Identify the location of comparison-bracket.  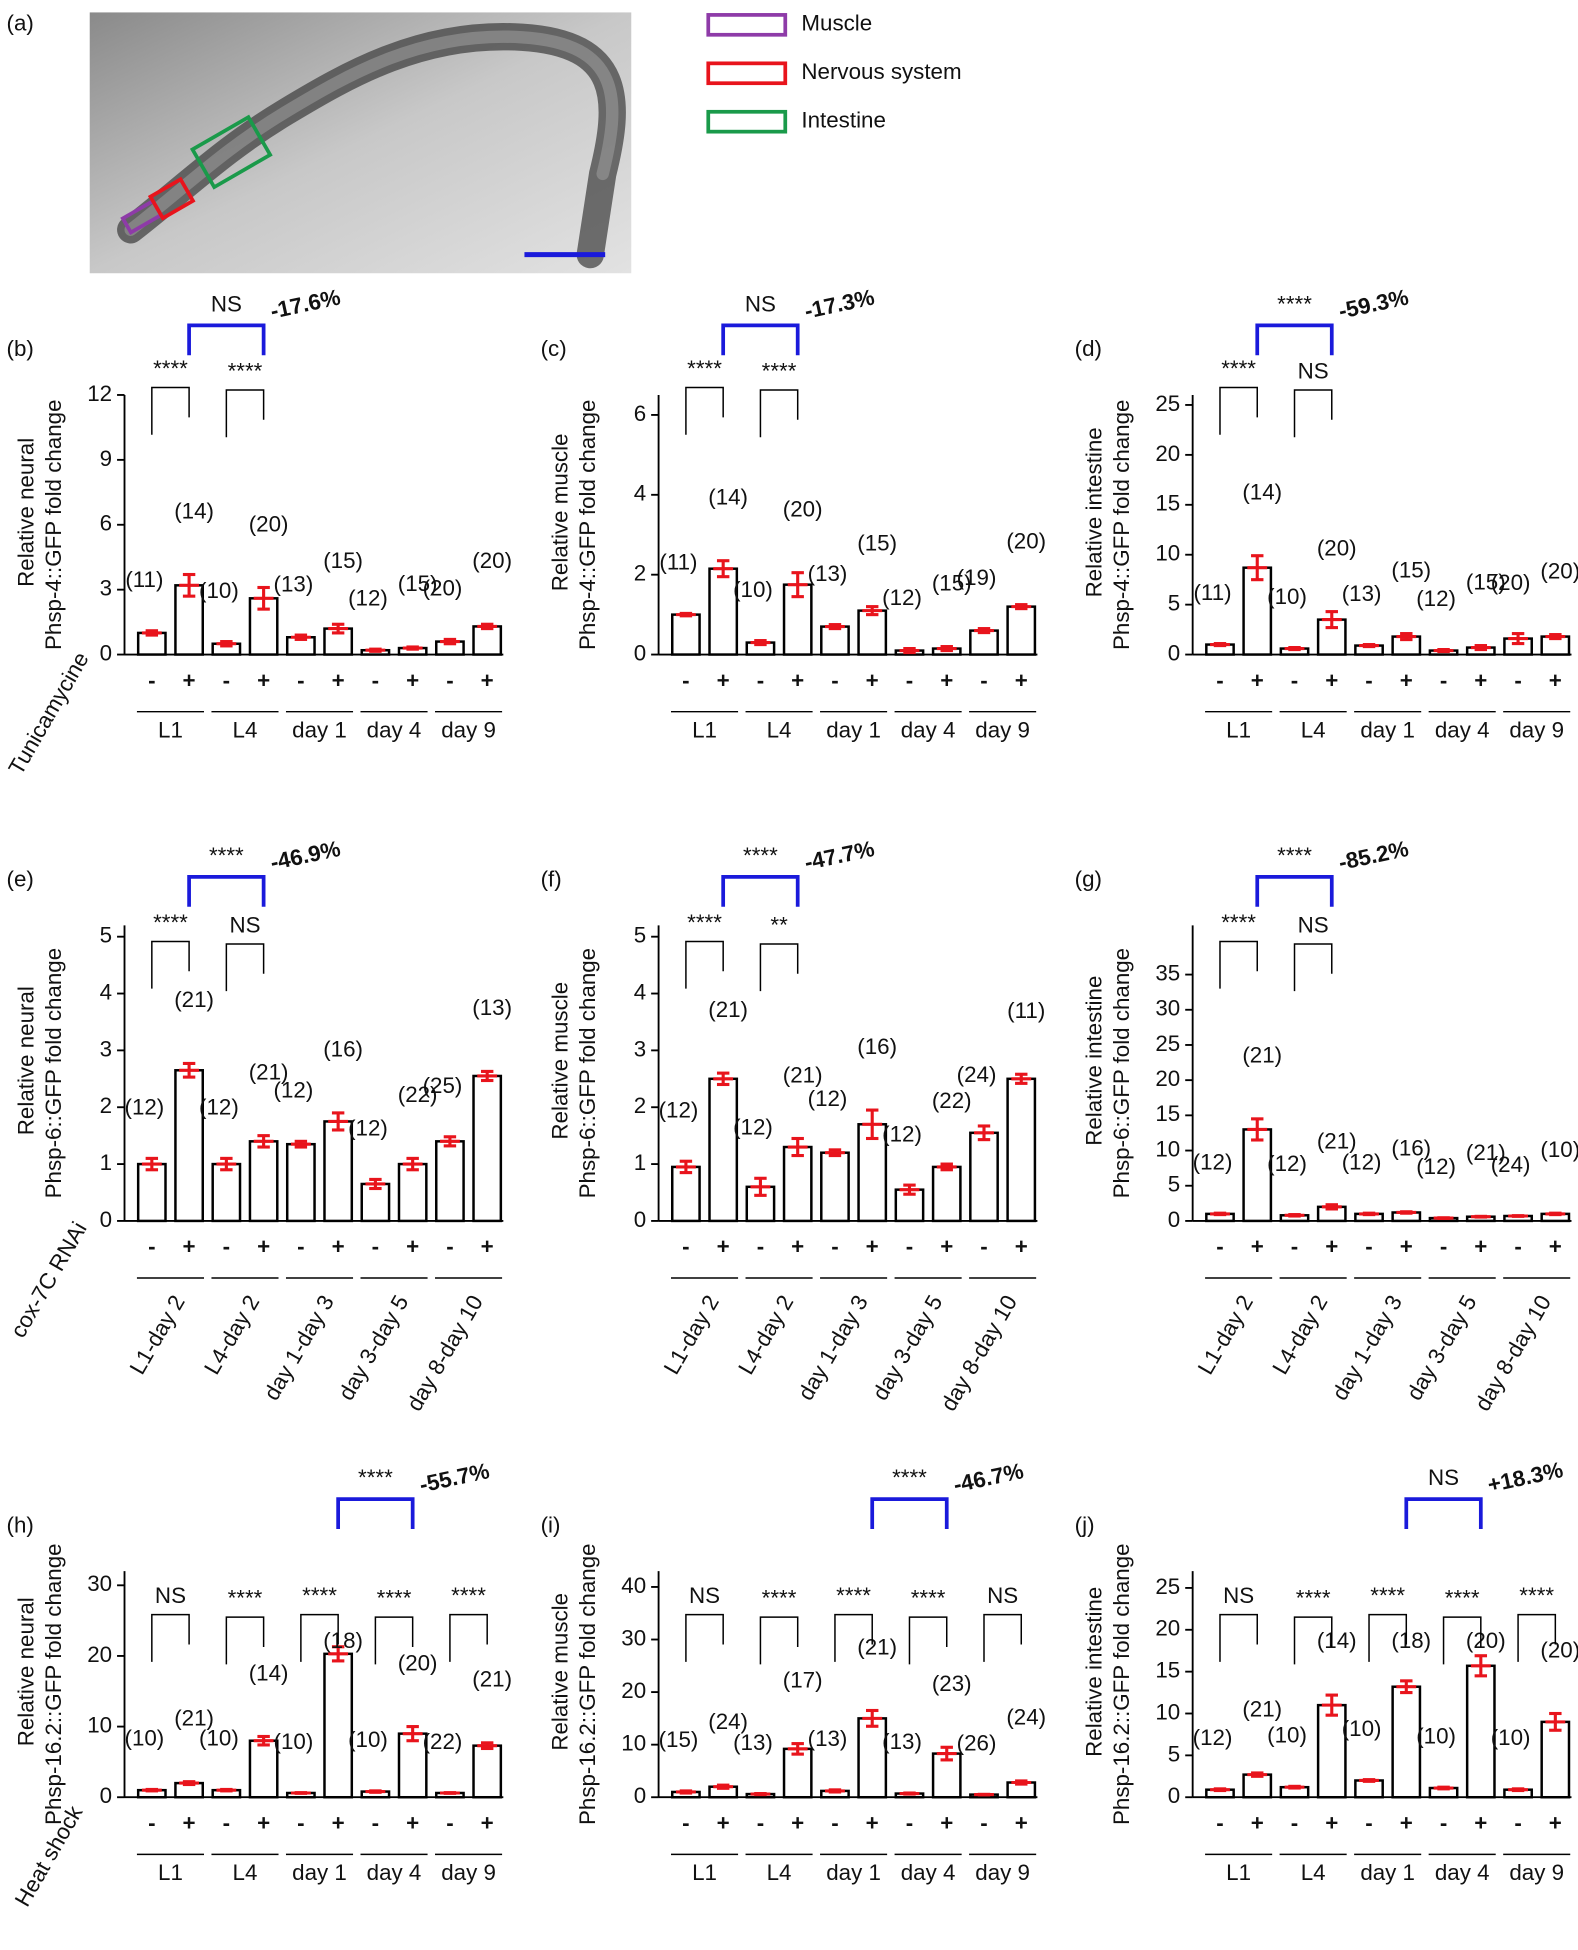
(760, 339).